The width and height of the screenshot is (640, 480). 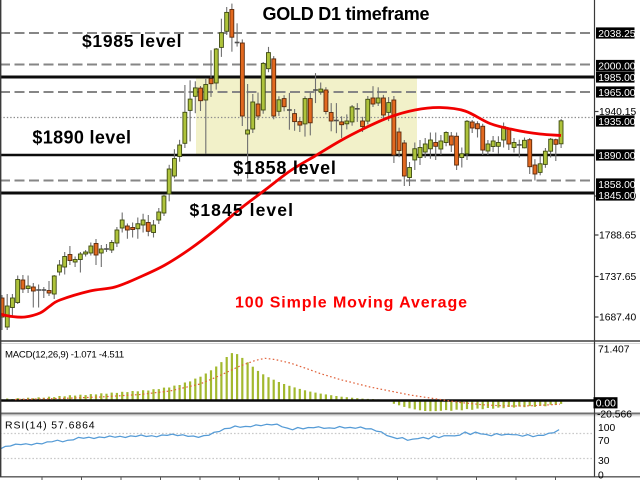 I want to click on svg-text: $1985 level, so click(x=132, y=41).